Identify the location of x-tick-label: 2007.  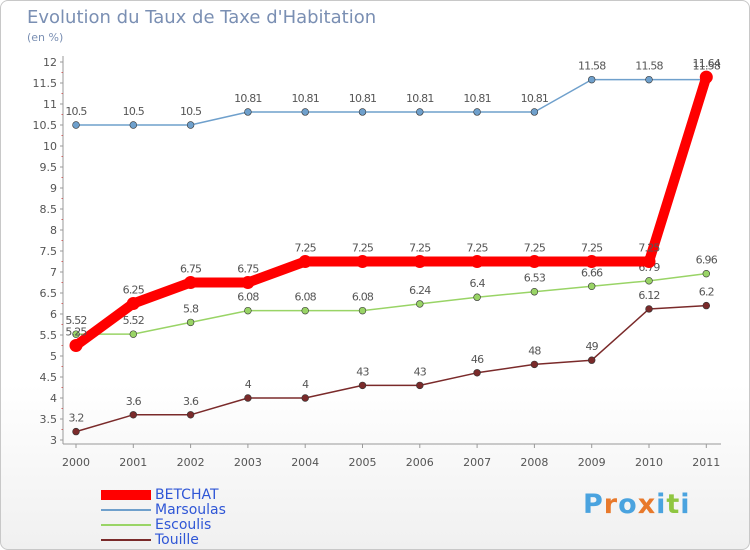
(477, 462).